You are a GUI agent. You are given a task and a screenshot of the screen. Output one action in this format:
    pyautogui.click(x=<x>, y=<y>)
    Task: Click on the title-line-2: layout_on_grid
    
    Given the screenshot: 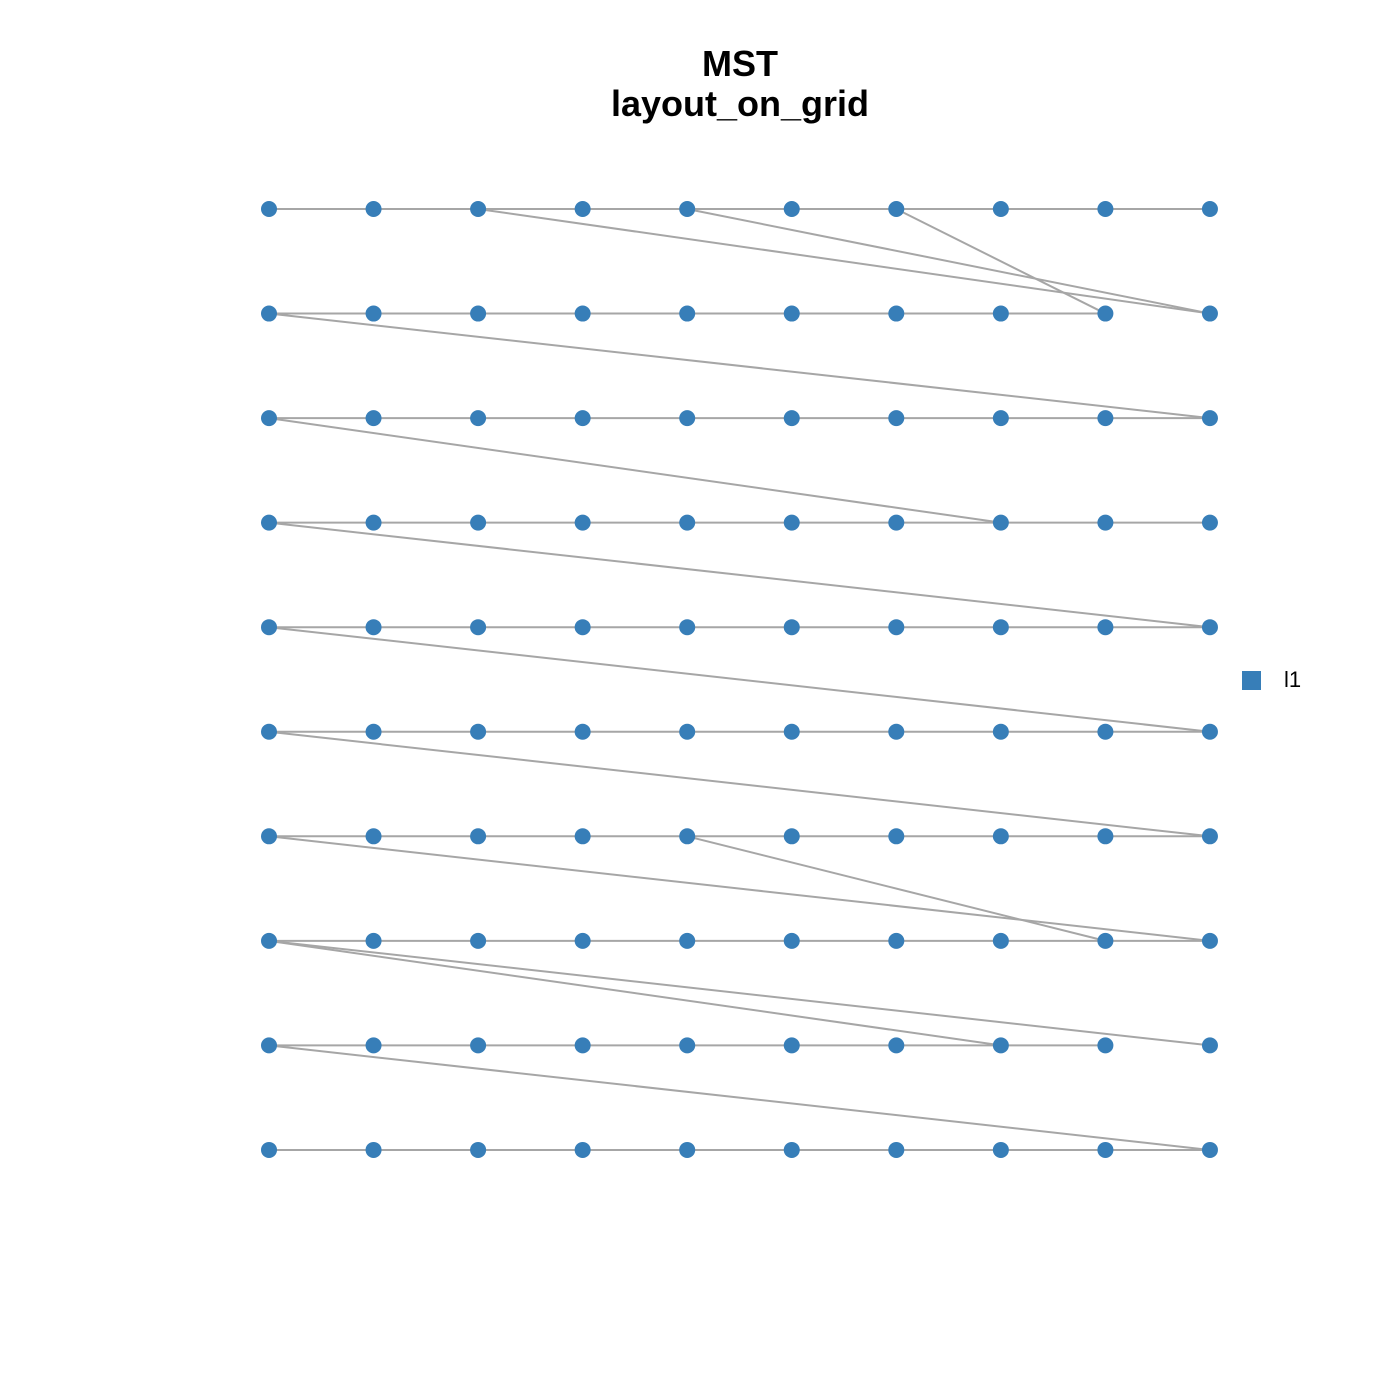 What is the action you would take?
    pyautogui.click(x=740, y=103)
    